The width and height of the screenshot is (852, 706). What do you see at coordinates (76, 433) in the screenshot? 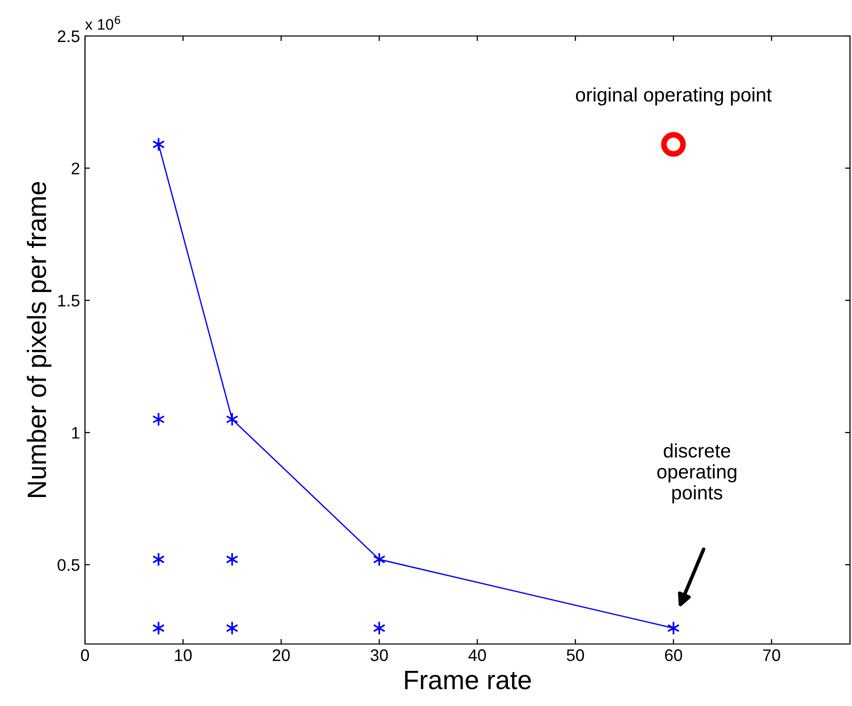
I see `y-tick-label: 1` at bounding box center [76, 433].